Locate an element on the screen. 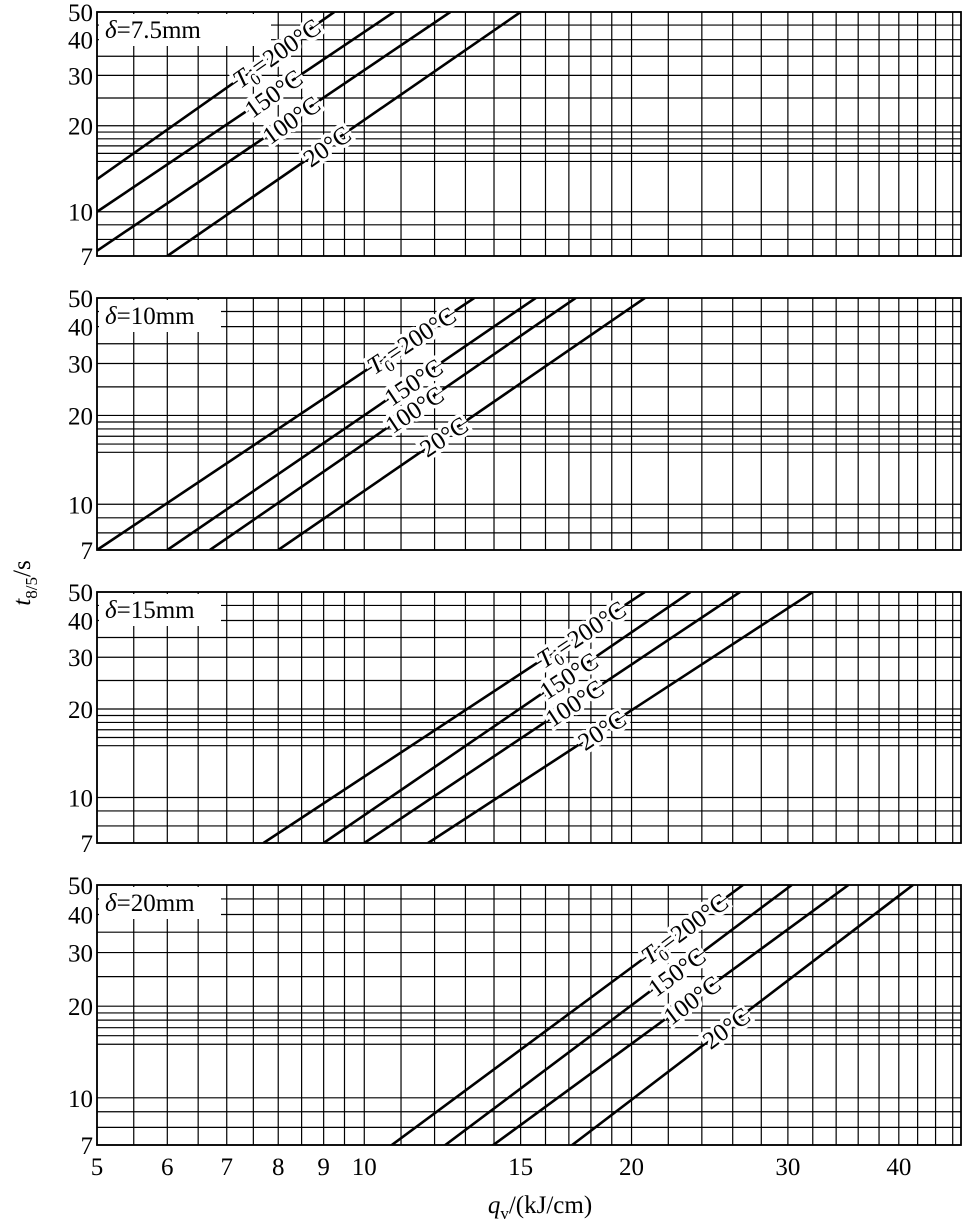 The width and height of the screenshot is (963, 1223). x-tick-label: 7 is located at coordinates (226, 1167).